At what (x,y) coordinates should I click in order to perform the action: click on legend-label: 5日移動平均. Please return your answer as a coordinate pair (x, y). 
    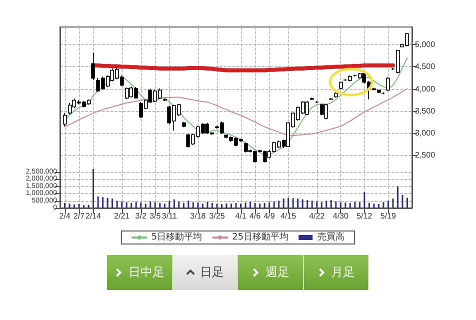
    Looking at the image, I should click on (176, 237).